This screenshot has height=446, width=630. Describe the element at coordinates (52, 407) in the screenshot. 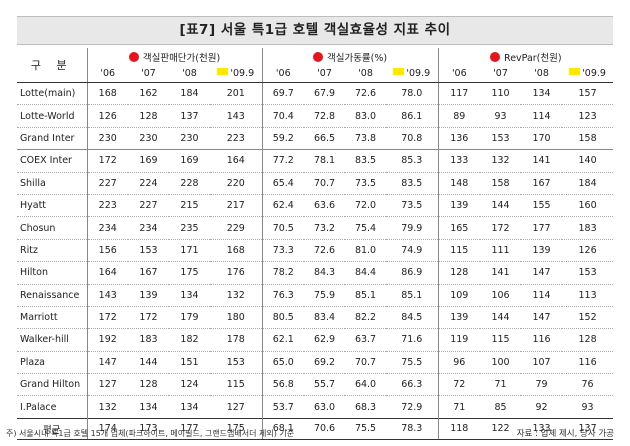

I see `hotel-name: I.Palace` at that location.